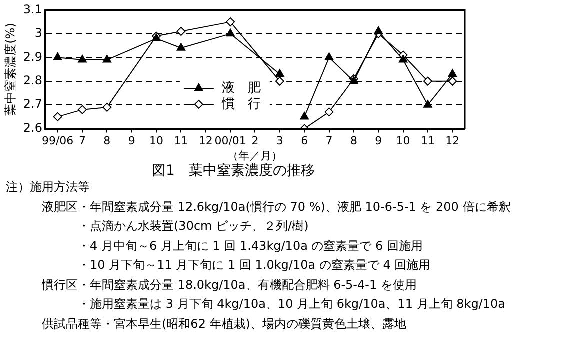 The width and height of the screenshot is (569, 340). I want to click on text: 供試品種等・宮本早生(昭和62 年植栽)、場内の礫質黄色土壌、露地, so click(224, 324).